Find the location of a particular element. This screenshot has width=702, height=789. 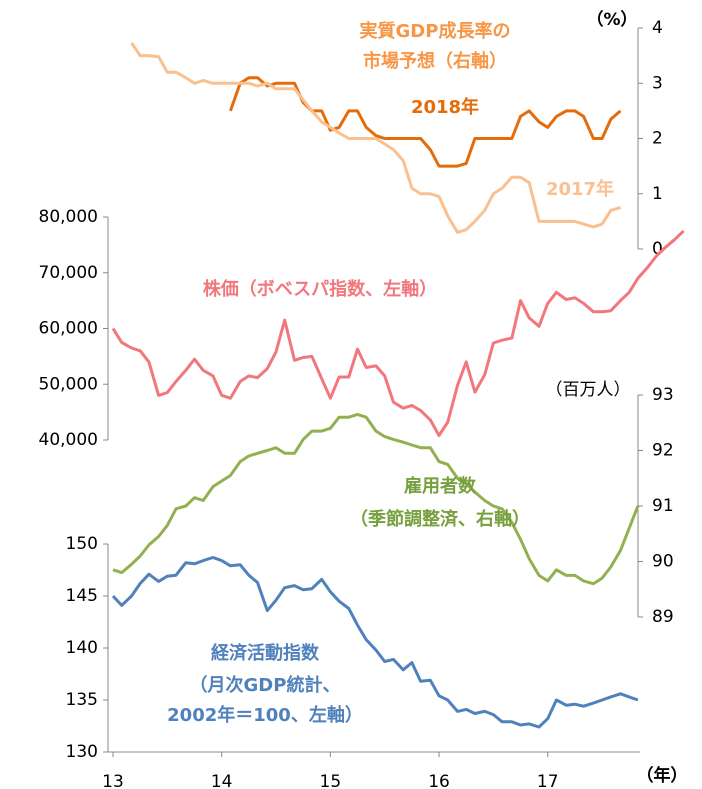

y-tick-label: 40,000 is located at coordinates (68, 440).